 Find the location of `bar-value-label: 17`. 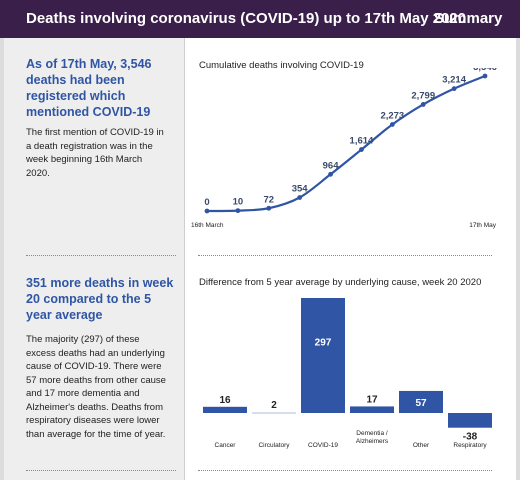

bar-value-label: 17 is located at coordinates (372, 399).